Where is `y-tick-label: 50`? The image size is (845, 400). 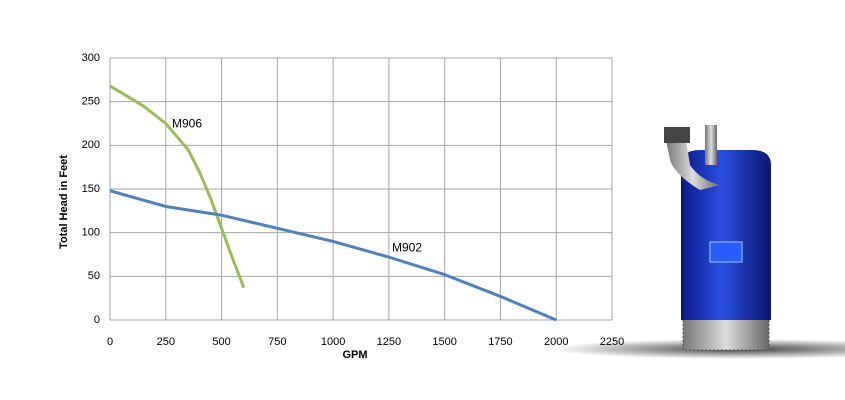 y-tick-label: 50 is located at coordinates (94, 276).